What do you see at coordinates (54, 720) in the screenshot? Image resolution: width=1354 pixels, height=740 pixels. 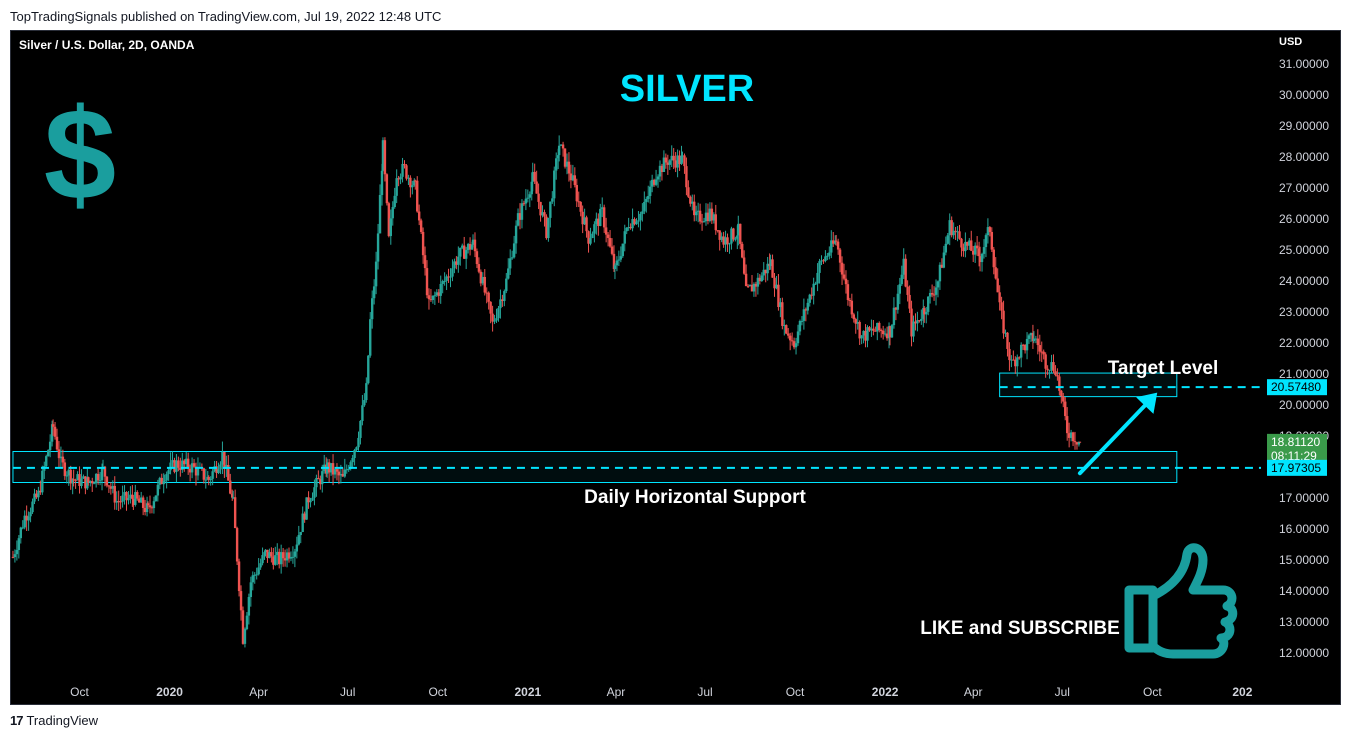 I see `tradingview-footer: 17 TradingView` at bounding box center [54, 720].